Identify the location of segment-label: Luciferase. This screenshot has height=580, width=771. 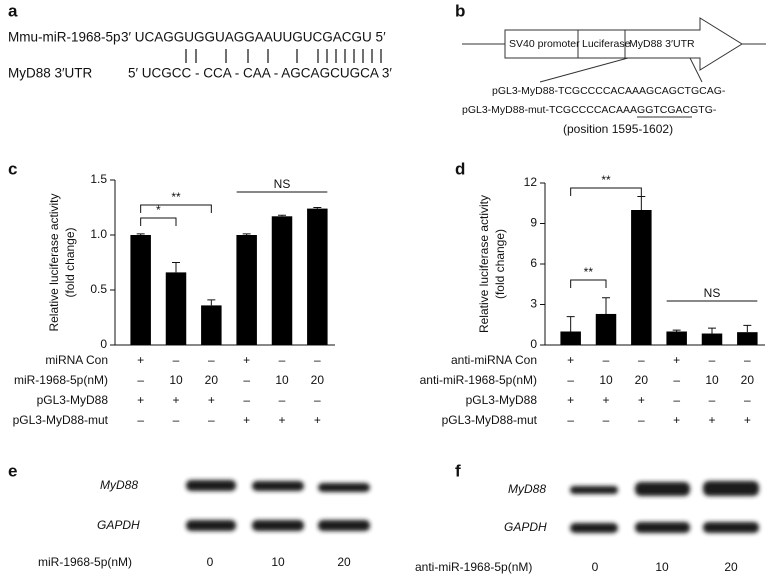
(606, 44).